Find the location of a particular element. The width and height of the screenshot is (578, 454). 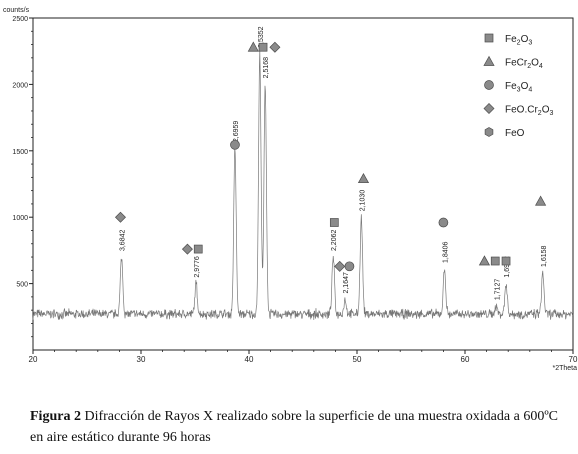

legend-hexagon-icon is located at coordinates (489, 132).